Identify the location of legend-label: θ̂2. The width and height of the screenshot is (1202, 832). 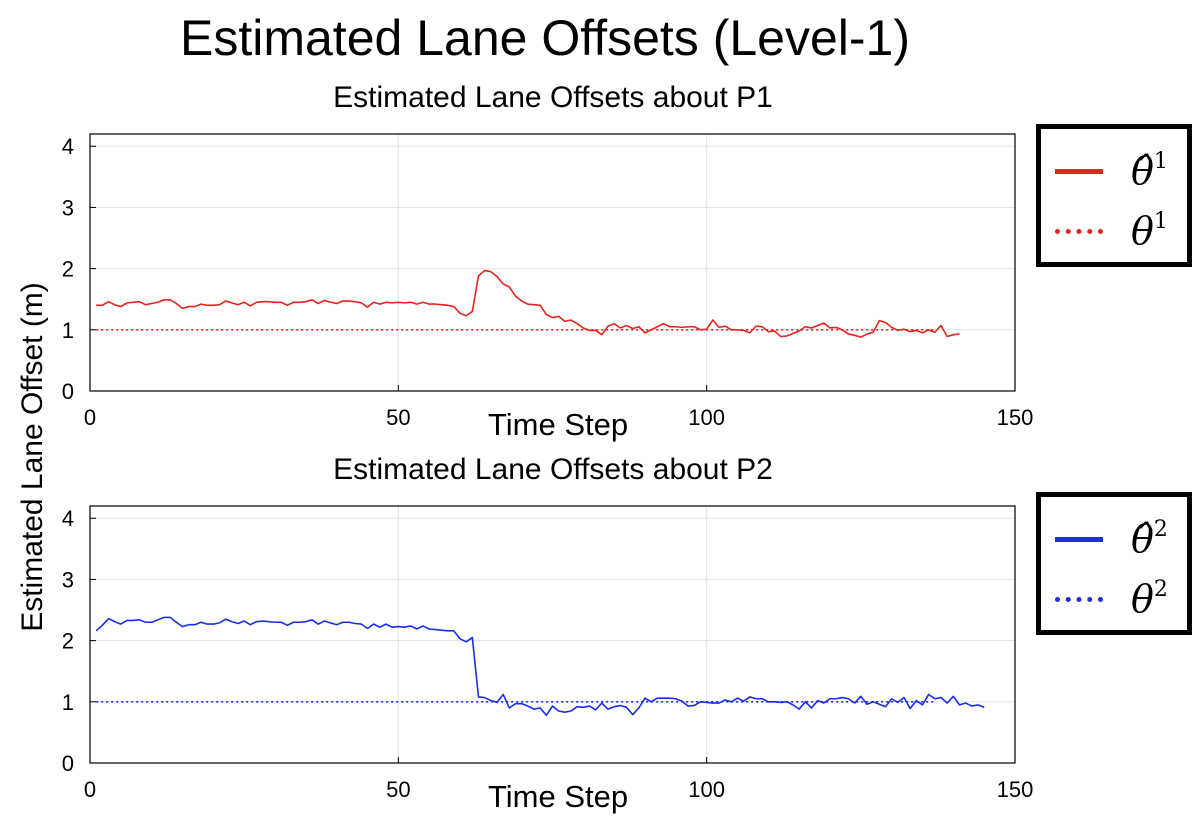
(1149, 539).